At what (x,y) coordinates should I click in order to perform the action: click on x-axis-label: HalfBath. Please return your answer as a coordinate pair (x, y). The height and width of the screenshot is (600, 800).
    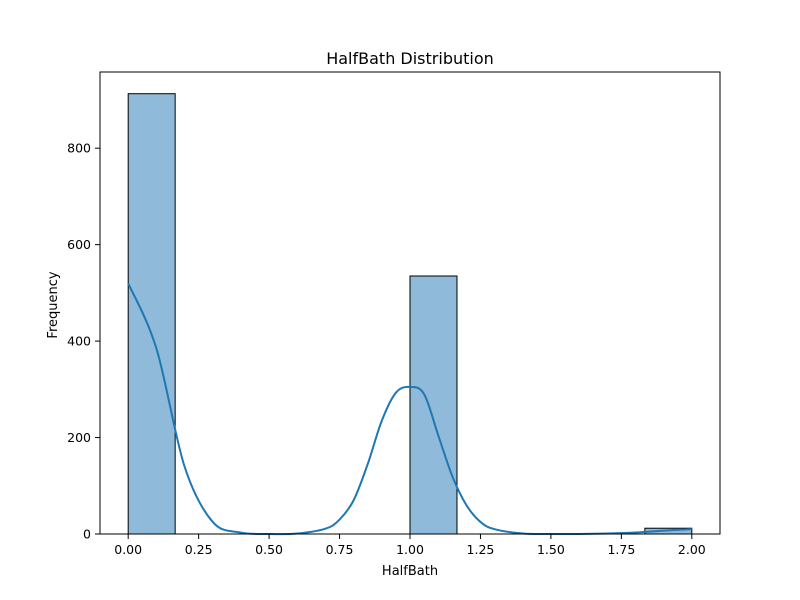
    Looking at the image, I should click on (410, 571).